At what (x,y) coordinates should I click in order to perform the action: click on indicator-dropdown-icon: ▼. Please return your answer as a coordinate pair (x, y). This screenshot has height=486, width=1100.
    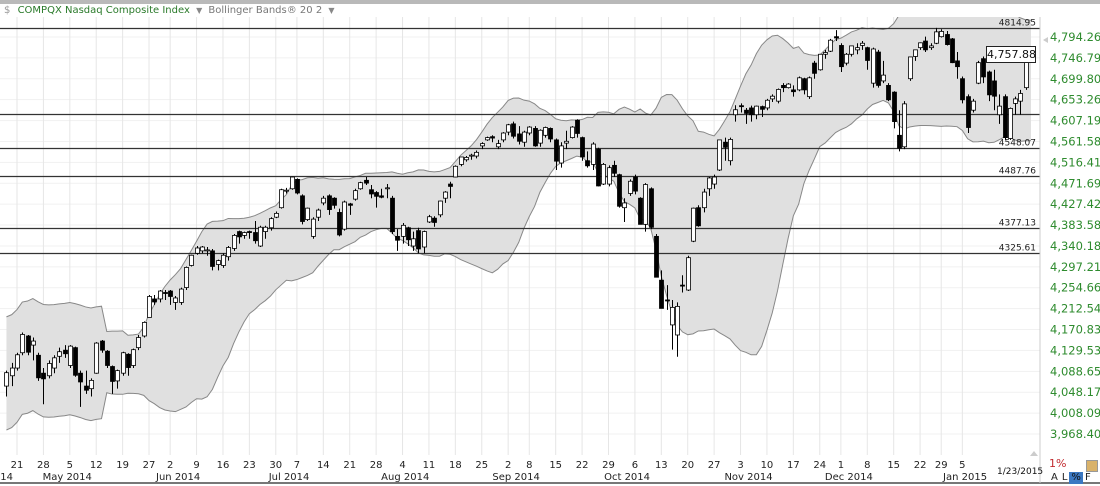
    Looking at the image, I should click on (331, 10).